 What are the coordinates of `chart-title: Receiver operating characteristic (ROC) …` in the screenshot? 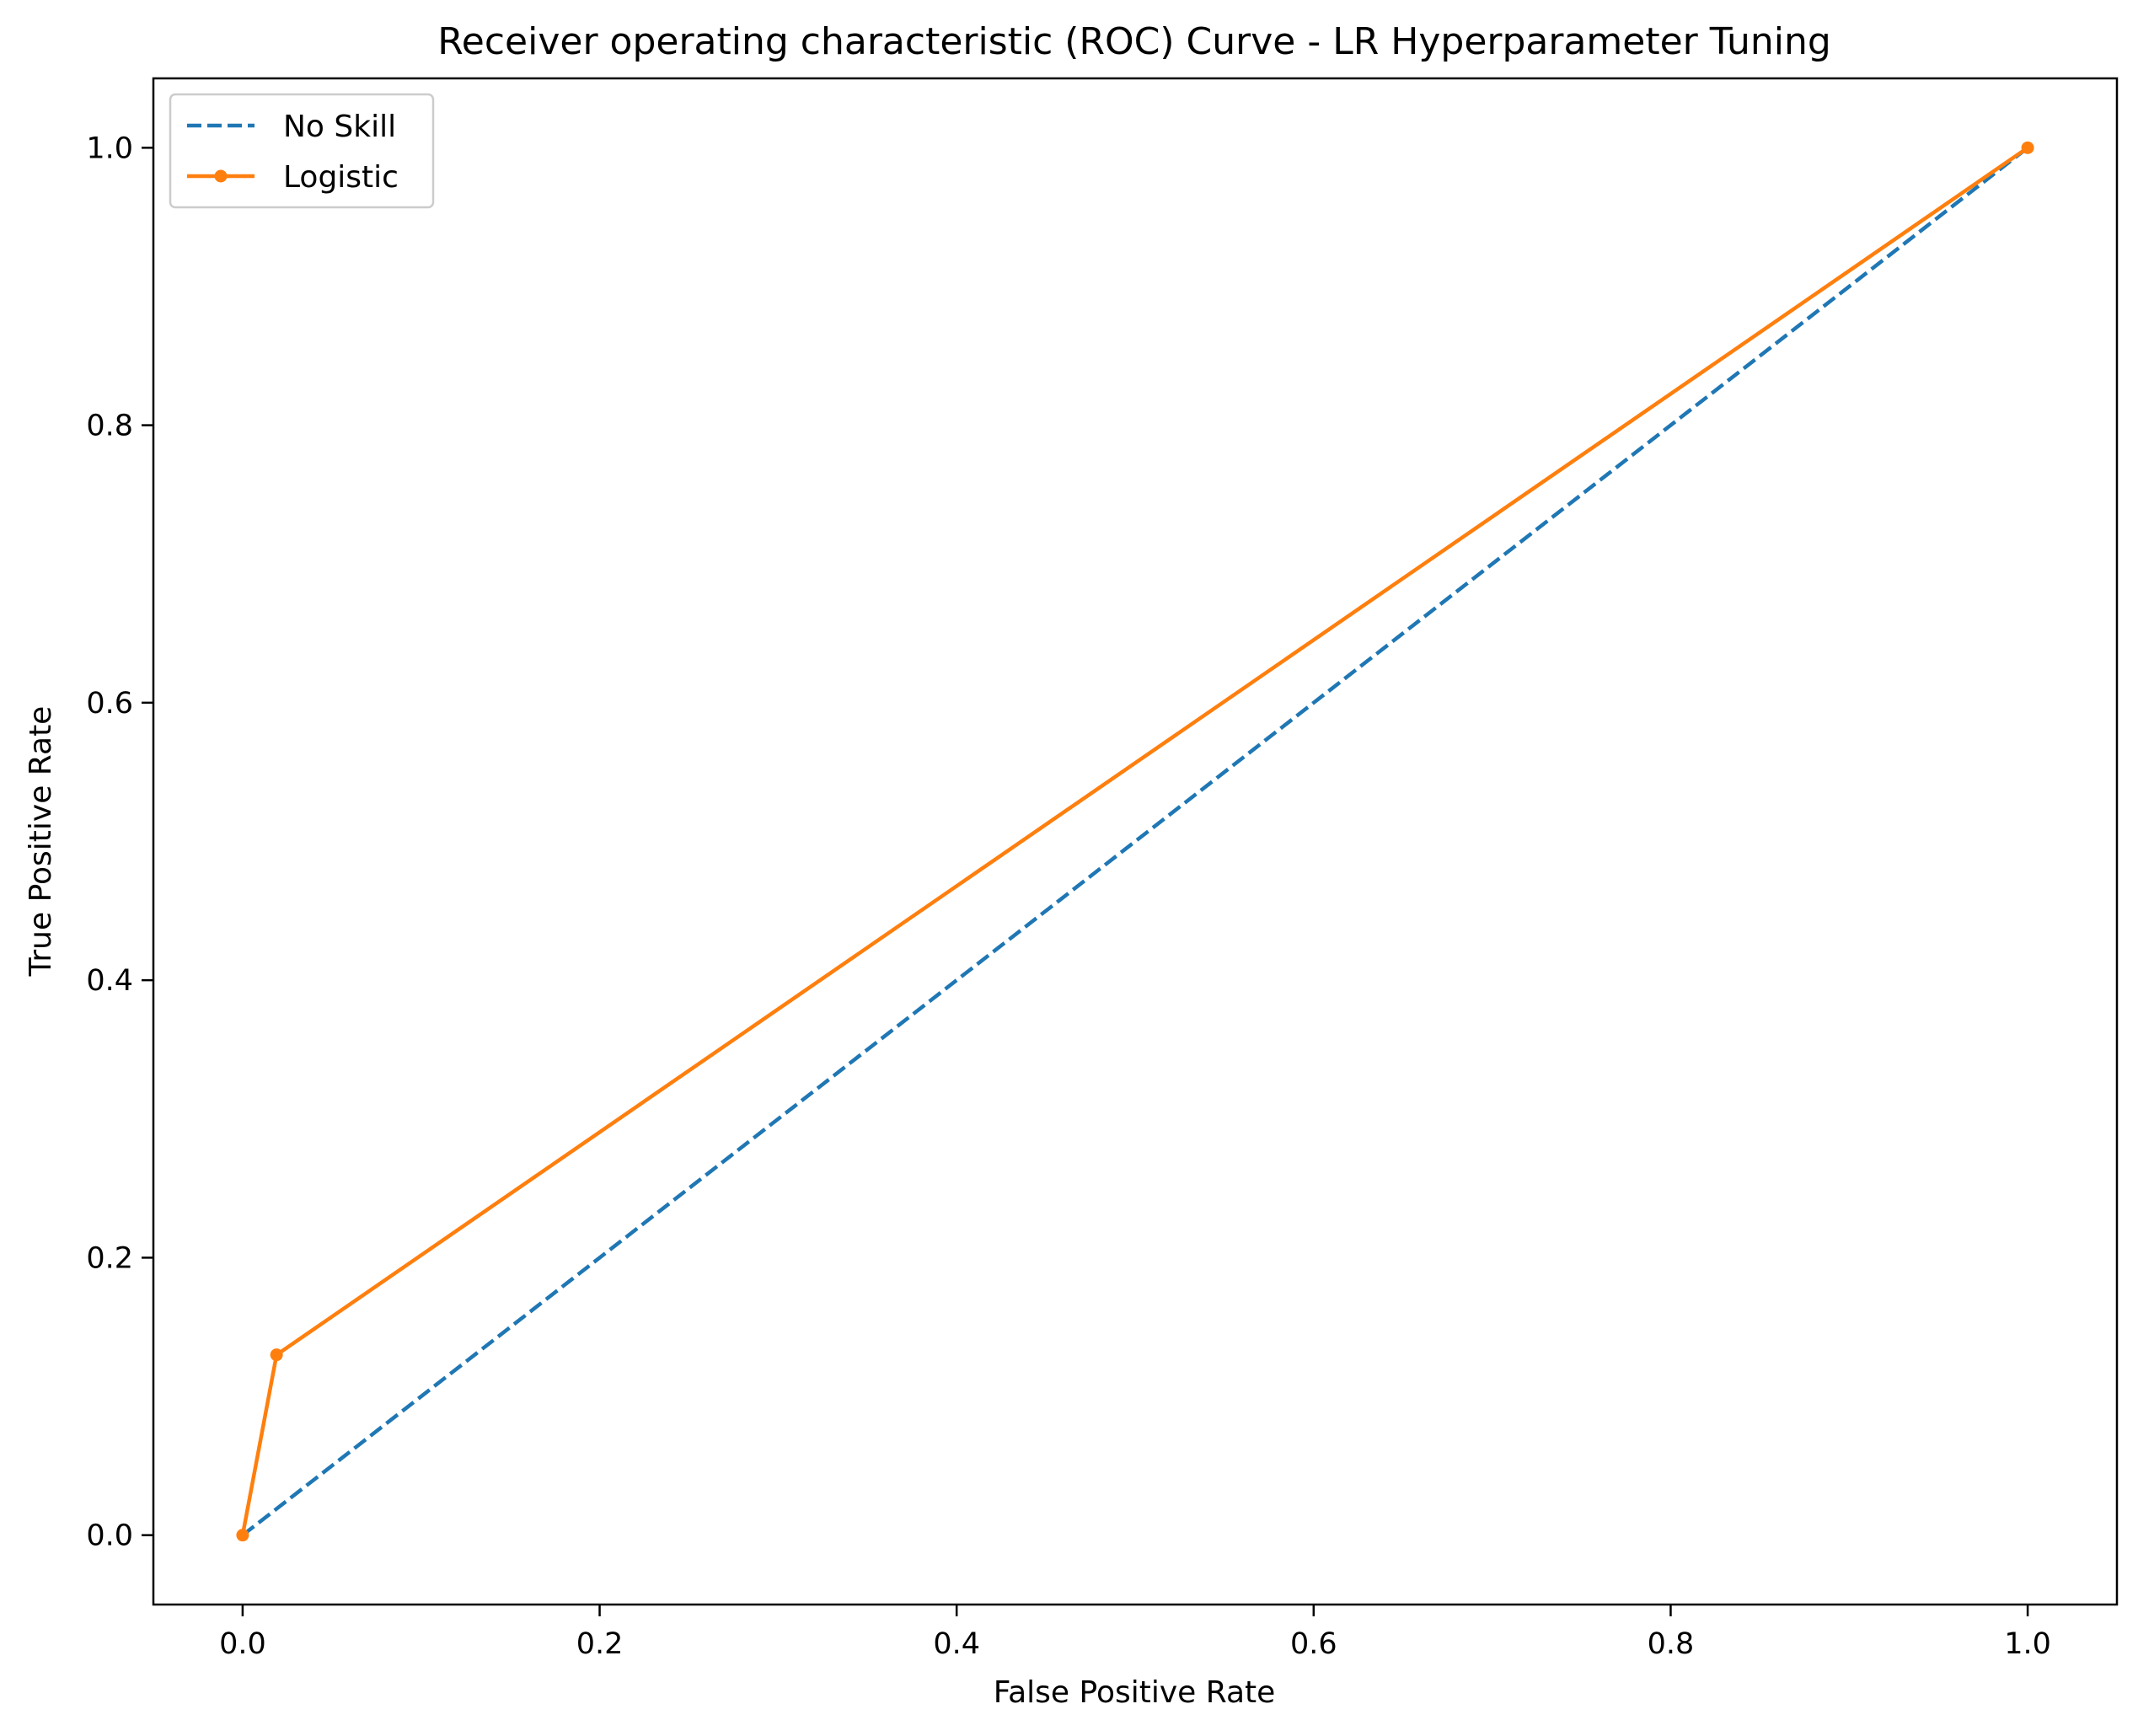 It's located at (1134, 41).